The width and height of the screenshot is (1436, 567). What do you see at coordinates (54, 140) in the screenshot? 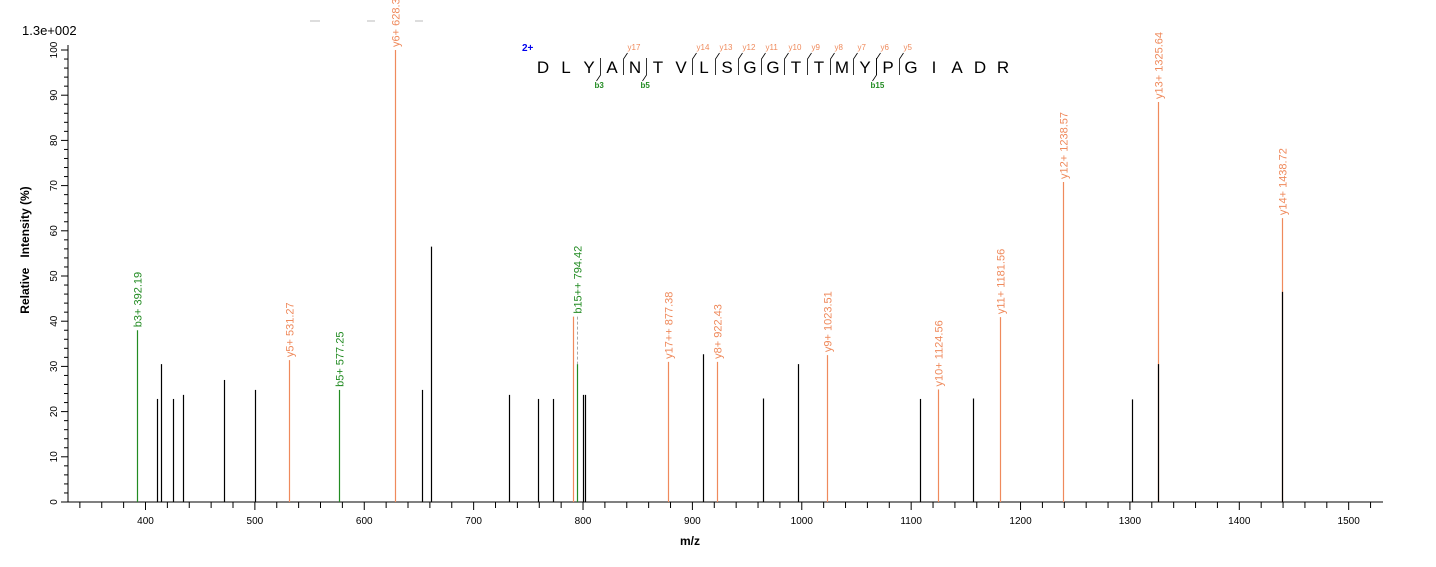
I see `y-tick-label: 80` at bounding box center [54, 140].